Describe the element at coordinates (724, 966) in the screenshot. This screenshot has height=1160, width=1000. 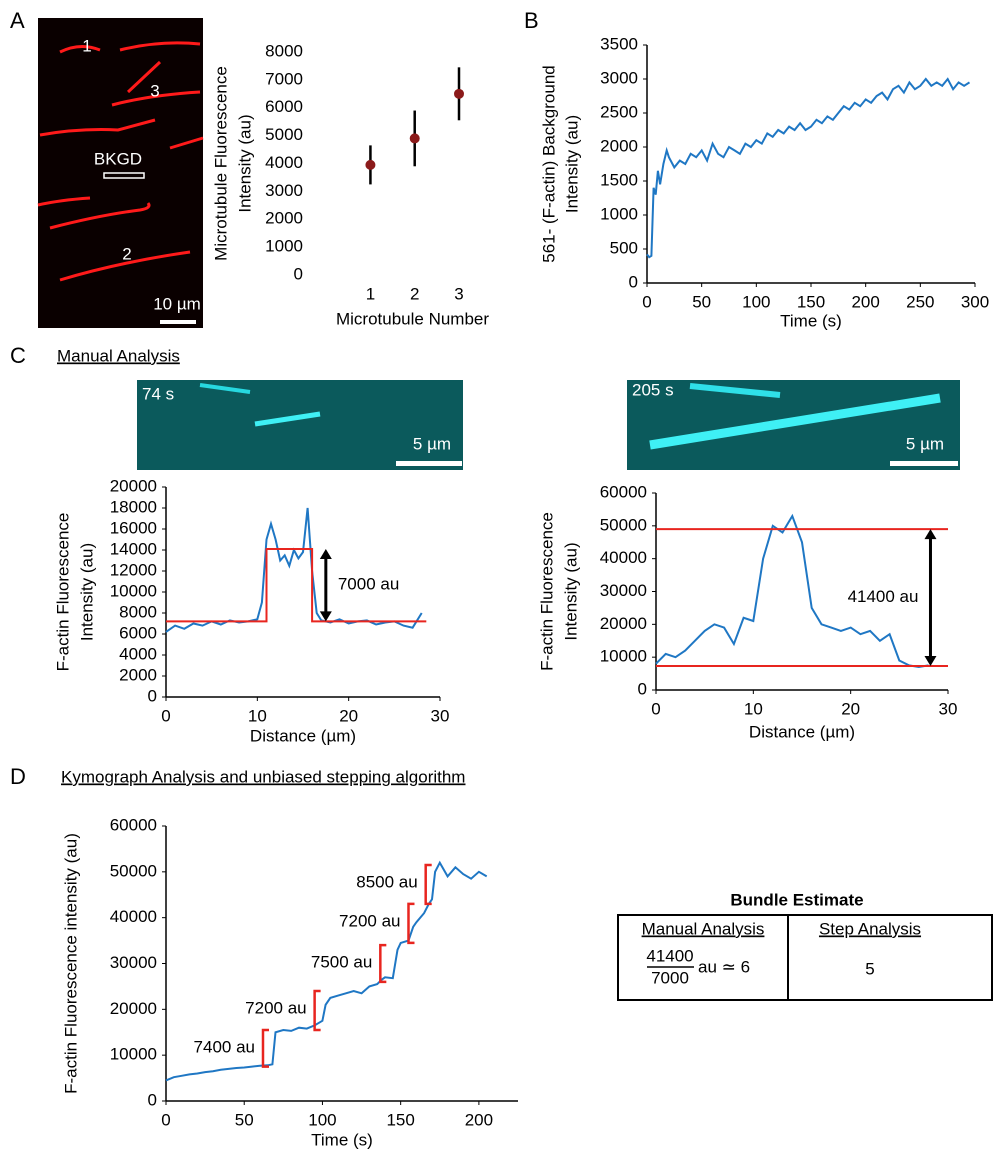
I see `fraction-result: au ≃ 6` at that location.